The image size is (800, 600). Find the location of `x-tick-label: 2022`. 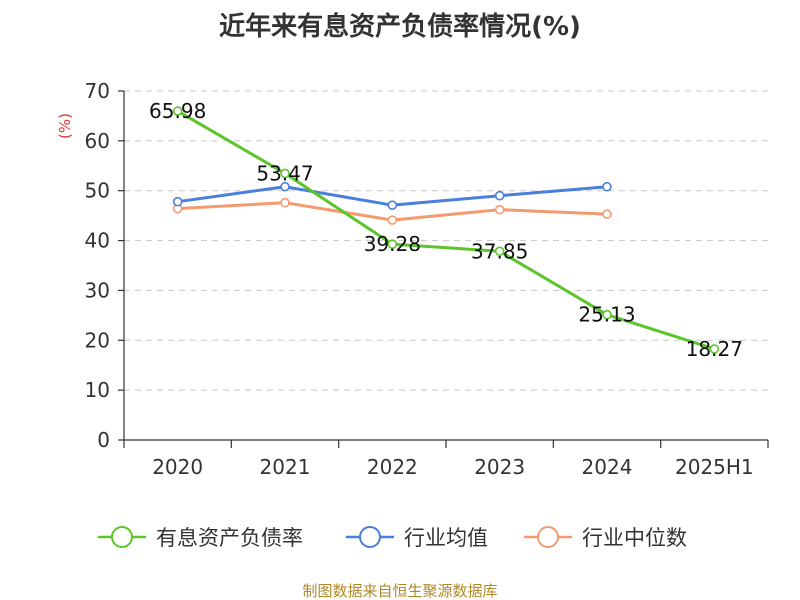

x-tick-label: 2022 is located at coordinates (392, 467).